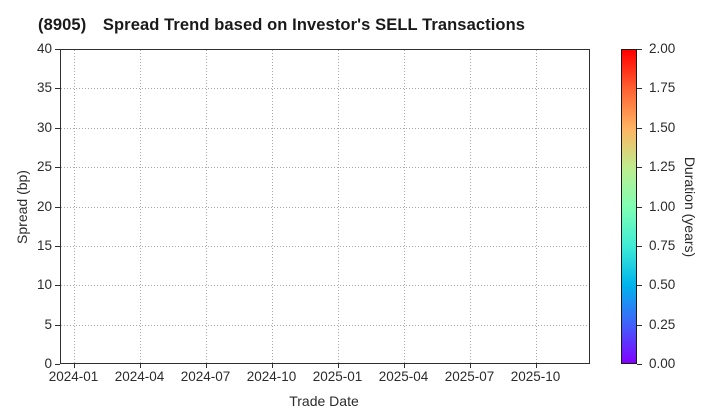 This screenshot has width=720, height=420. Describe the element at coordinates (469, 376) in the screenshot. I see `x-tick-label: 2025-07` at that location.